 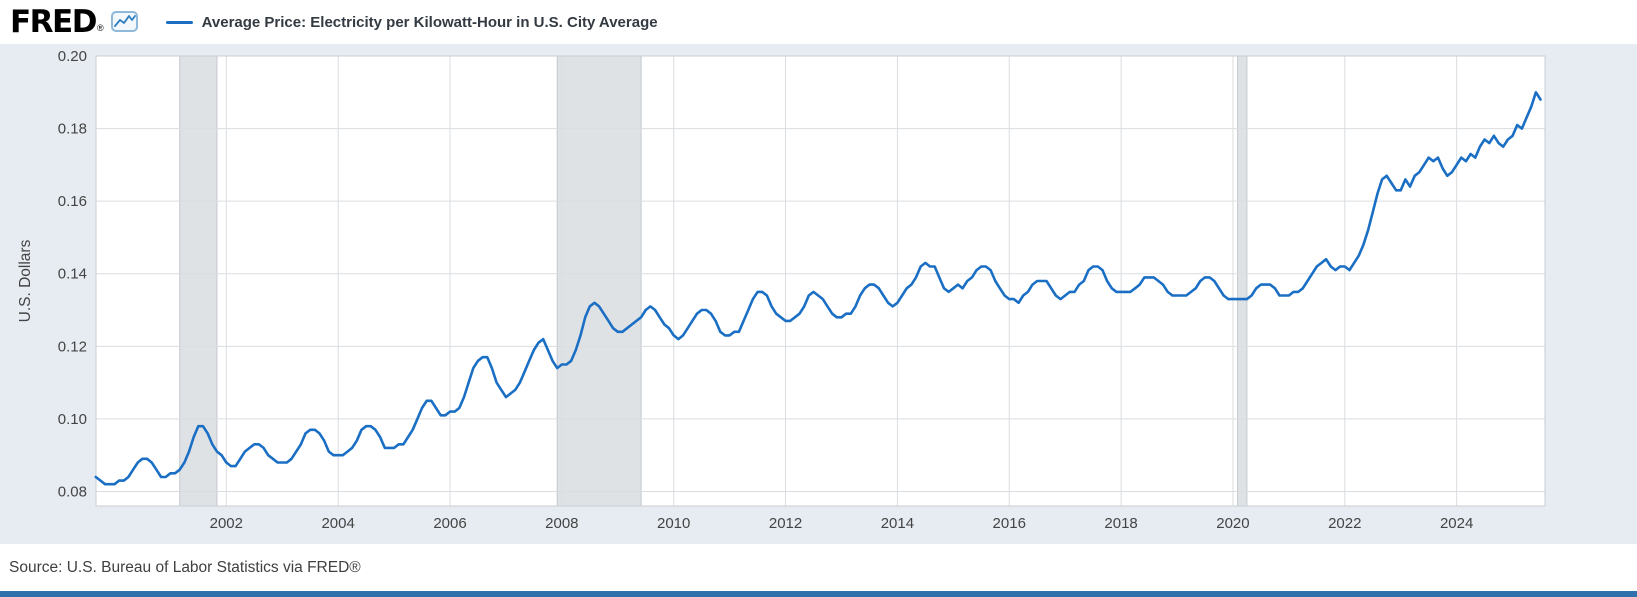 I want to click on x-tick-label: 2022, so click(x=1344, y=523).